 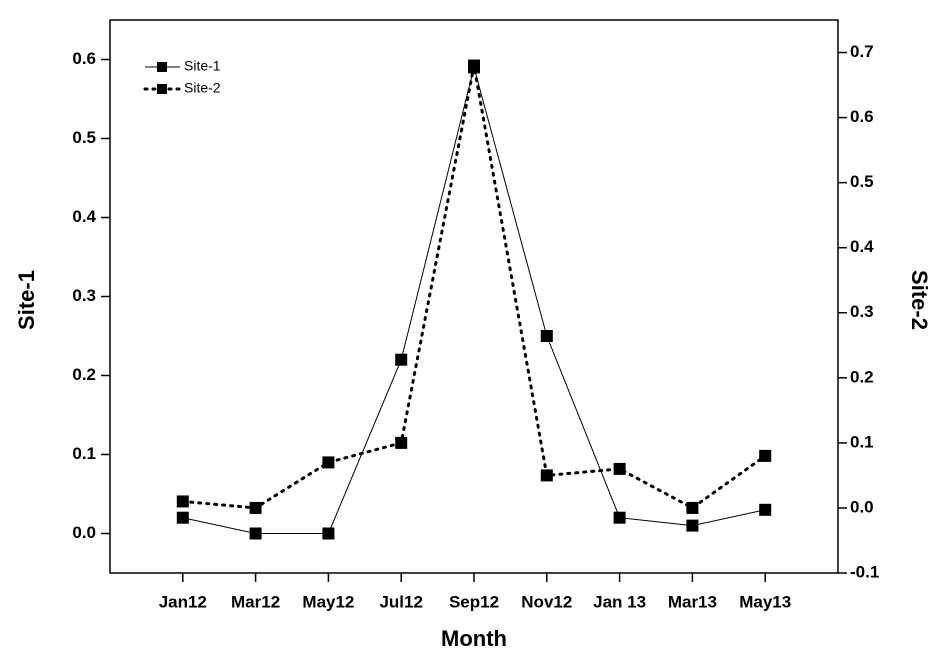 What do you see at coordinates (862, 181) in the screenshot?
I see `y2-tick-label: 0.5` at bounding box center [862, 181].